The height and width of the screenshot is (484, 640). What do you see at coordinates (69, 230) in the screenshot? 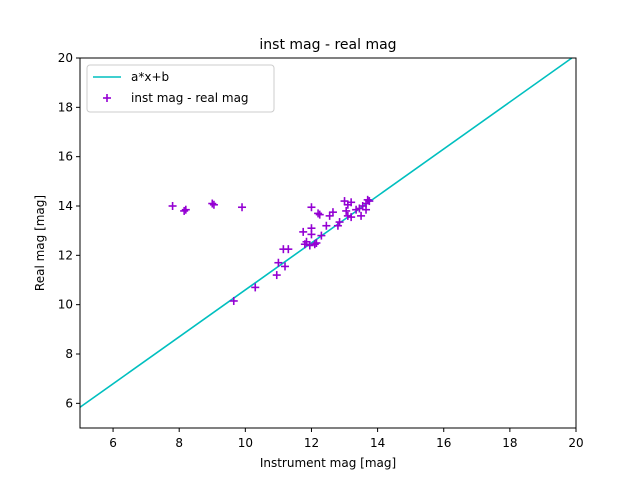
I see `y-axis: 6 8 10 12 14 16 18 20` at bounding box center [69, 230].